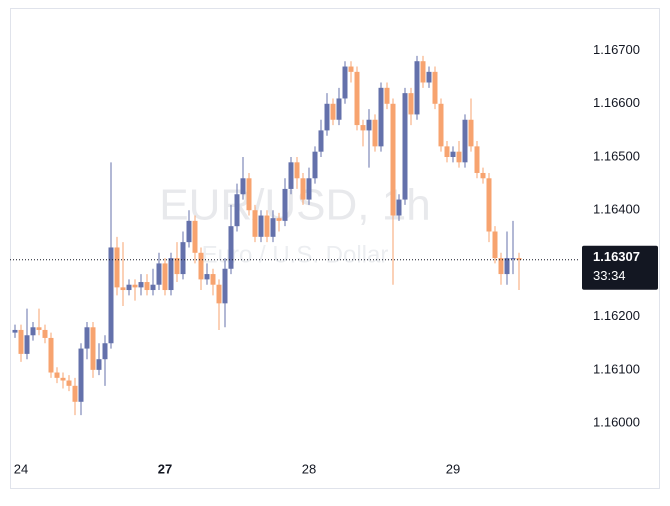  What do you see at coordinates (616, 102) in the screenshot?
I see `y-tick-label: 1.16600` at bounding box center [616, 102].